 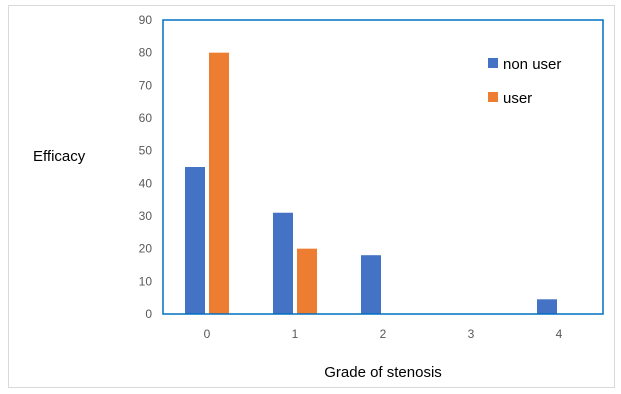 What do you see at coordinates (146, 216) in the screenshot?
I see `y-tick-label: 30` at bounding box center [146, 216].